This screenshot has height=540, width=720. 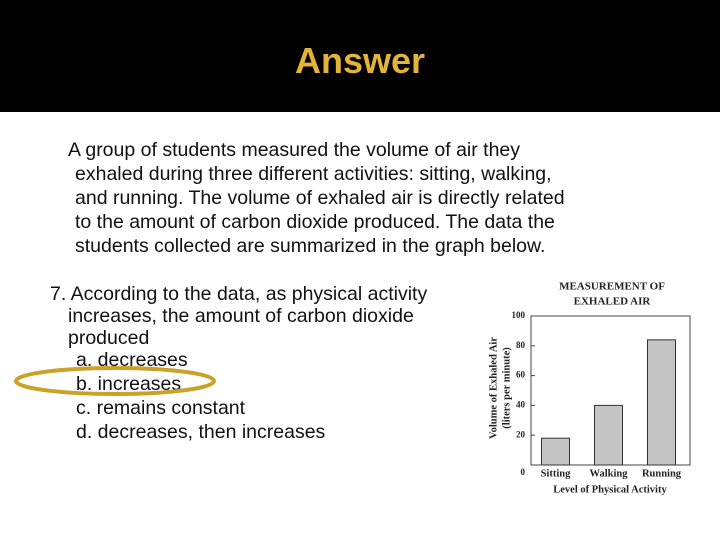 What do you see at coordinates (519, 315) in the screenshot?
I see `y-tick-label: 100` at bounding box center [519, 315].